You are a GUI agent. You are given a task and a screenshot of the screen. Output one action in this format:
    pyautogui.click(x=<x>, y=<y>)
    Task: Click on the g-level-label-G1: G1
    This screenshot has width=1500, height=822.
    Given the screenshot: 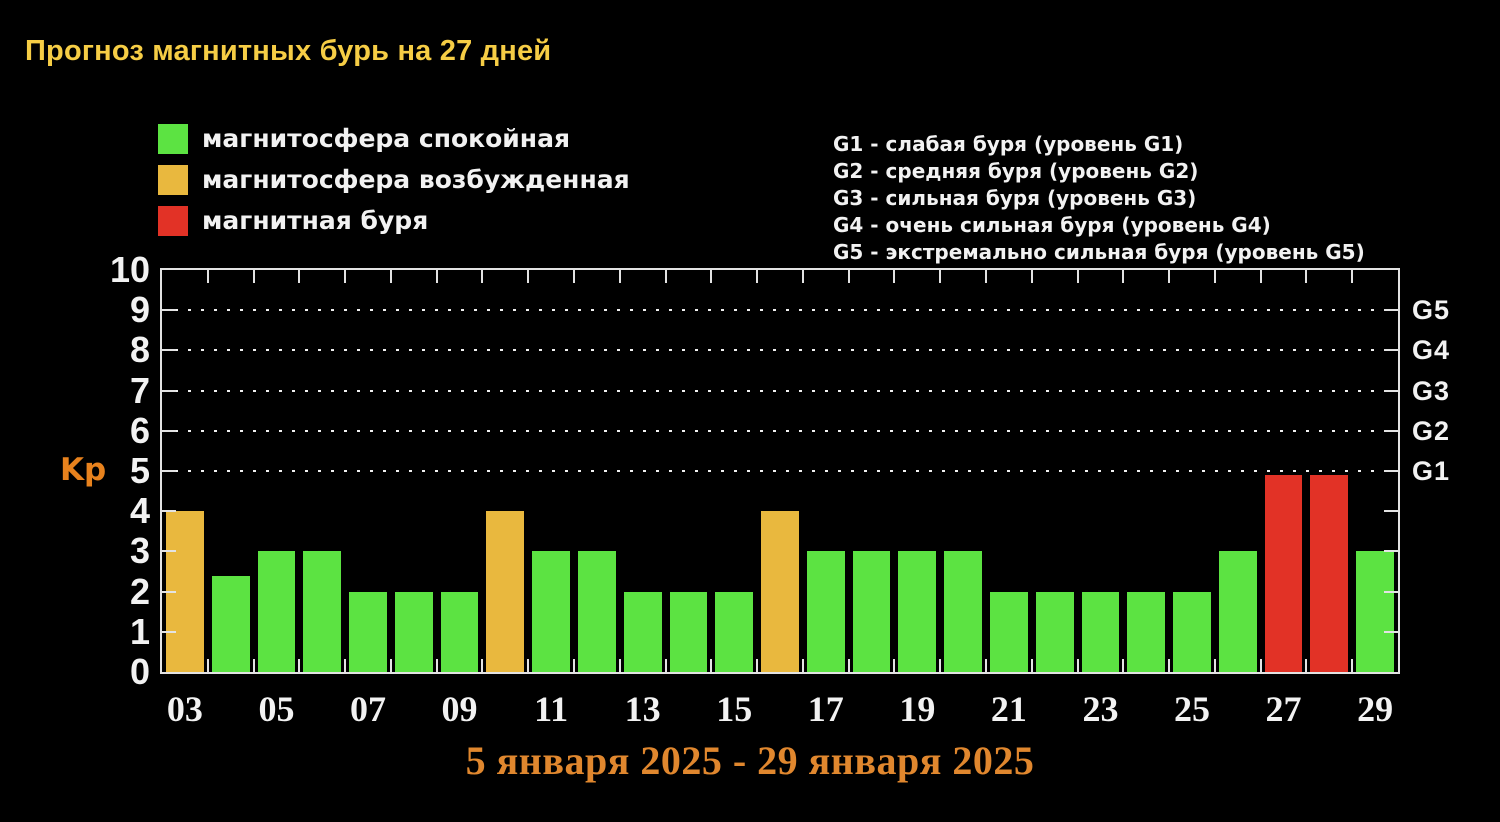 What is the action you would take?
    pyautogui.click(x=1431, y=471)
    